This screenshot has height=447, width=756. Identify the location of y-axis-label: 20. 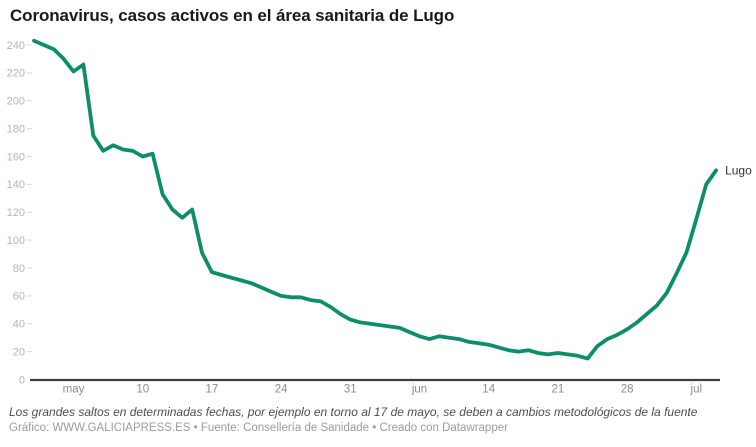
(19, 352).